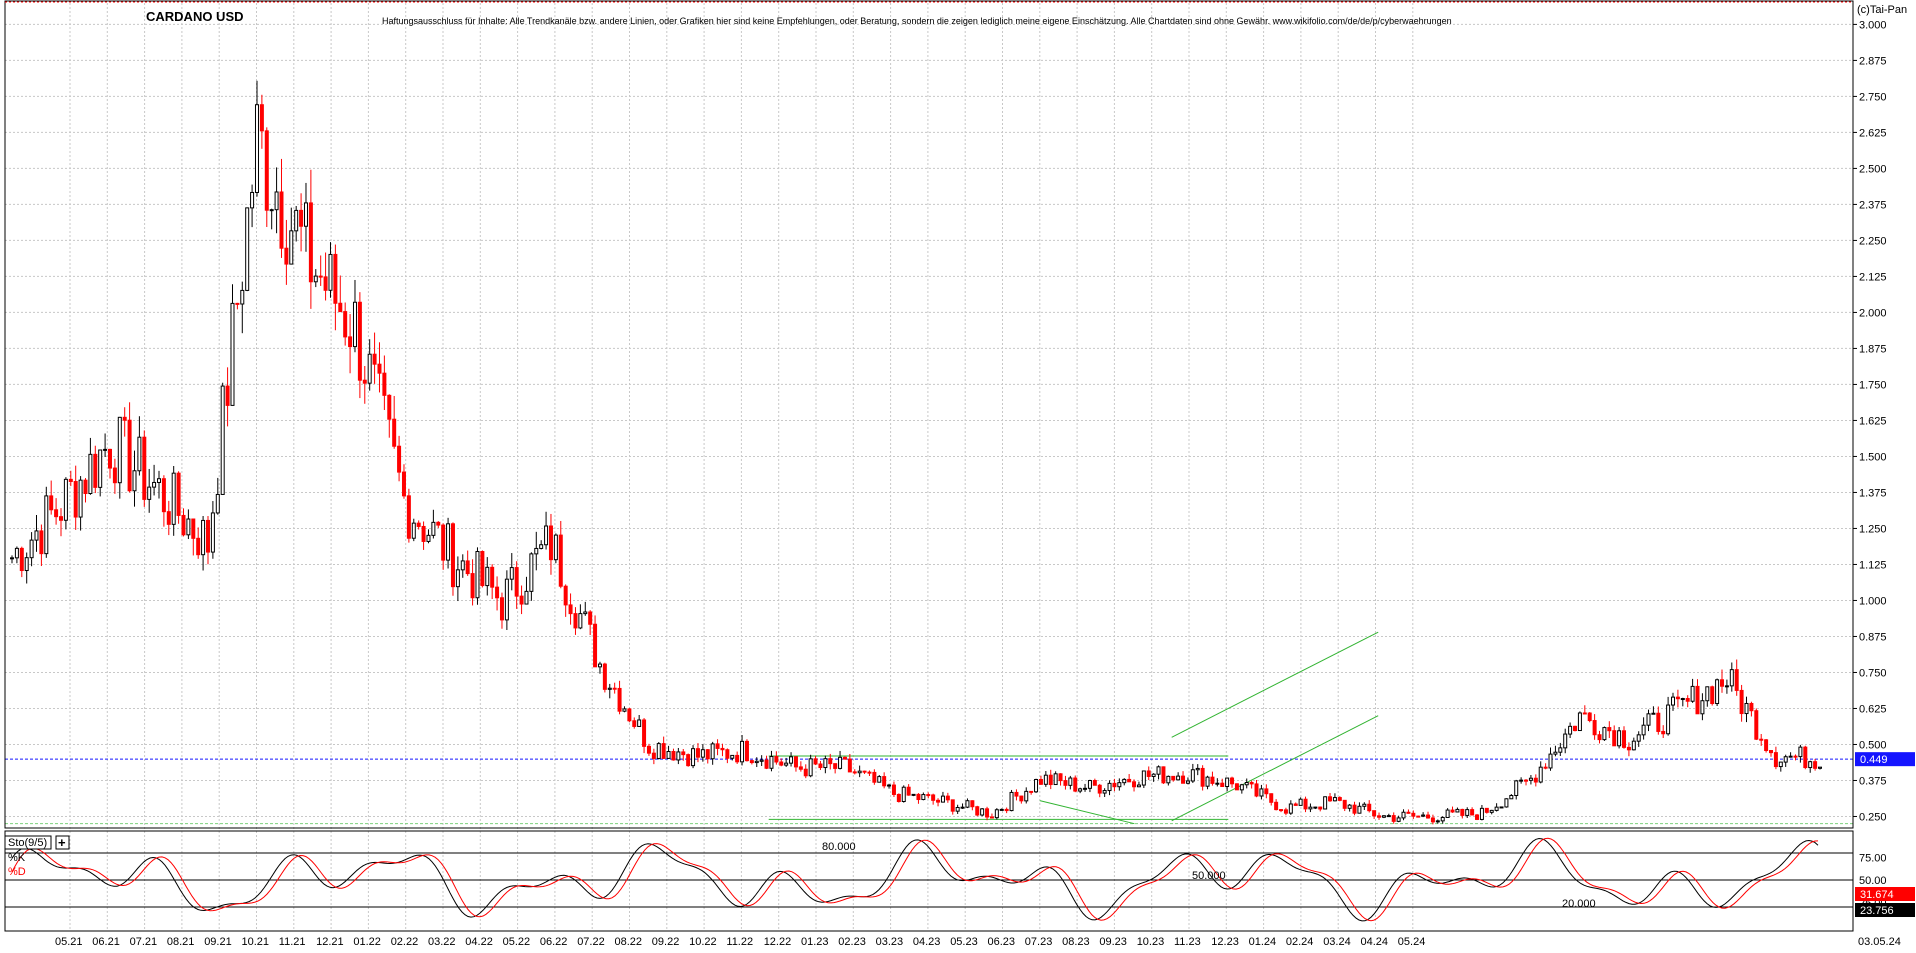  What do you see at coordinates (1873, 637) in the screenshot?
I see `y-tick-label: 0.875` at bounding box center [1873, 637].